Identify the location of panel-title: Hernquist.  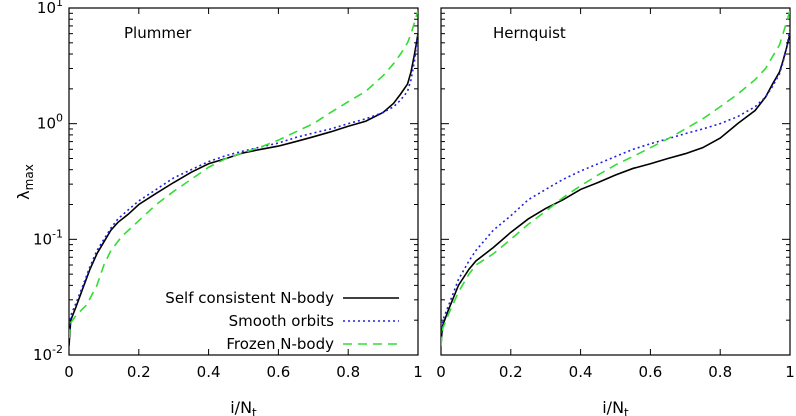
(529, 33).